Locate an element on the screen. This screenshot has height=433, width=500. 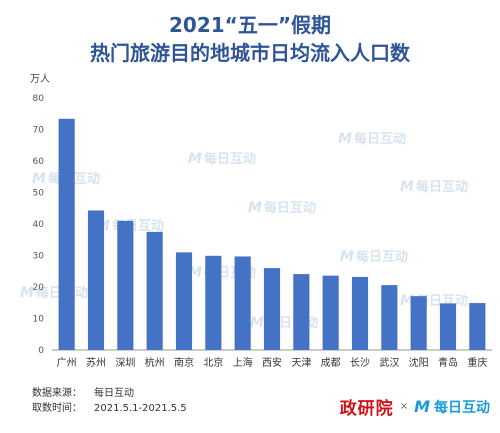
y-tick-label: 60 is located at coordinates (39, 162).